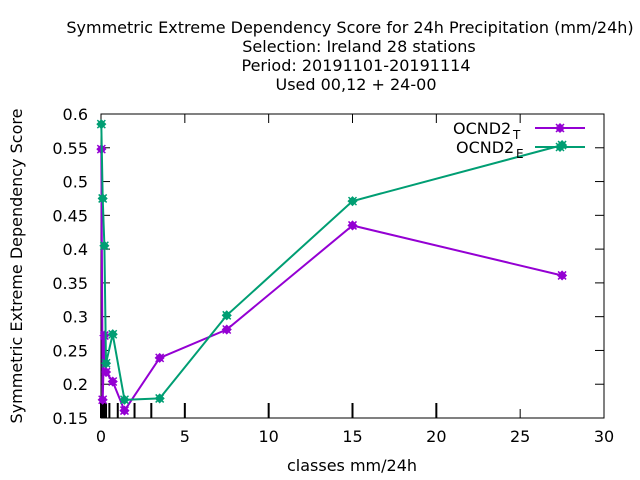 This screenshot has width=640, height=480. Describe the element at coordinates (560, 128) in the screenshot. I see `legend-marker-ocnd2-t` at that location.